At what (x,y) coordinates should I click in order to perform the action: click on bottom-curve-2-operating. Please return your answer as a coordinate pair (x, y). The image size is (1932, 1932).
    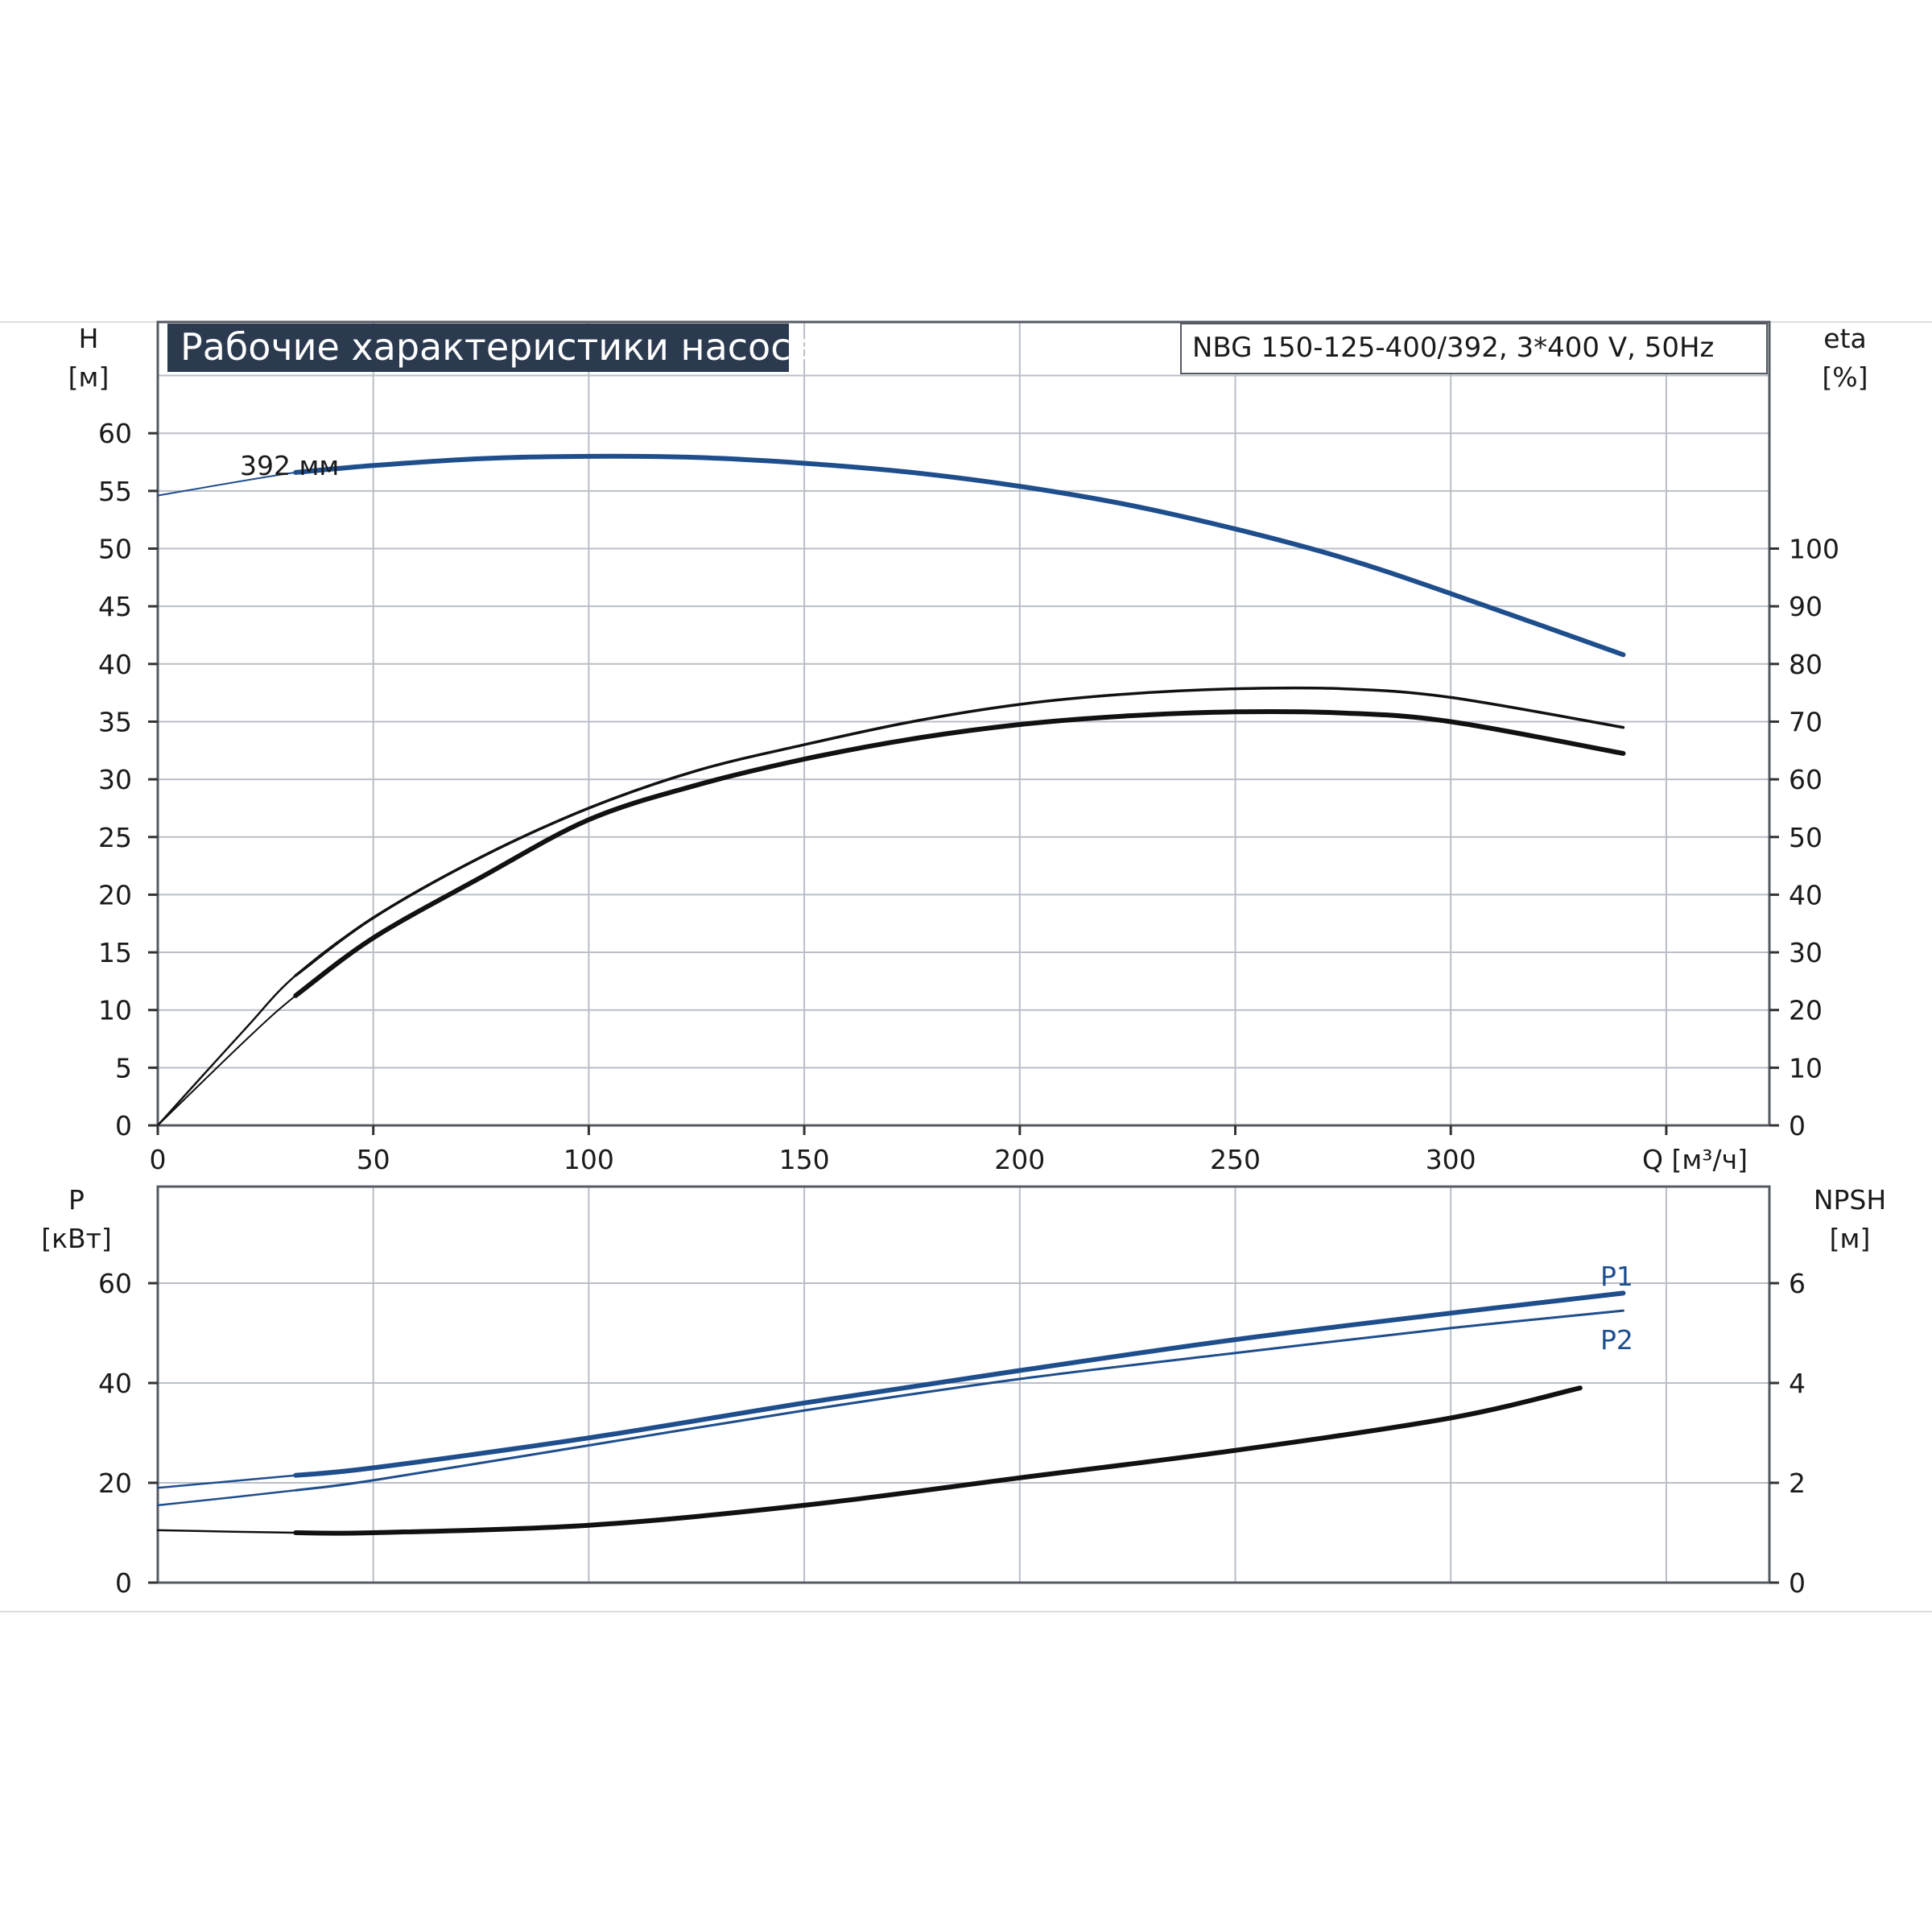
    Looking at the image, I should click on (938, 1460).